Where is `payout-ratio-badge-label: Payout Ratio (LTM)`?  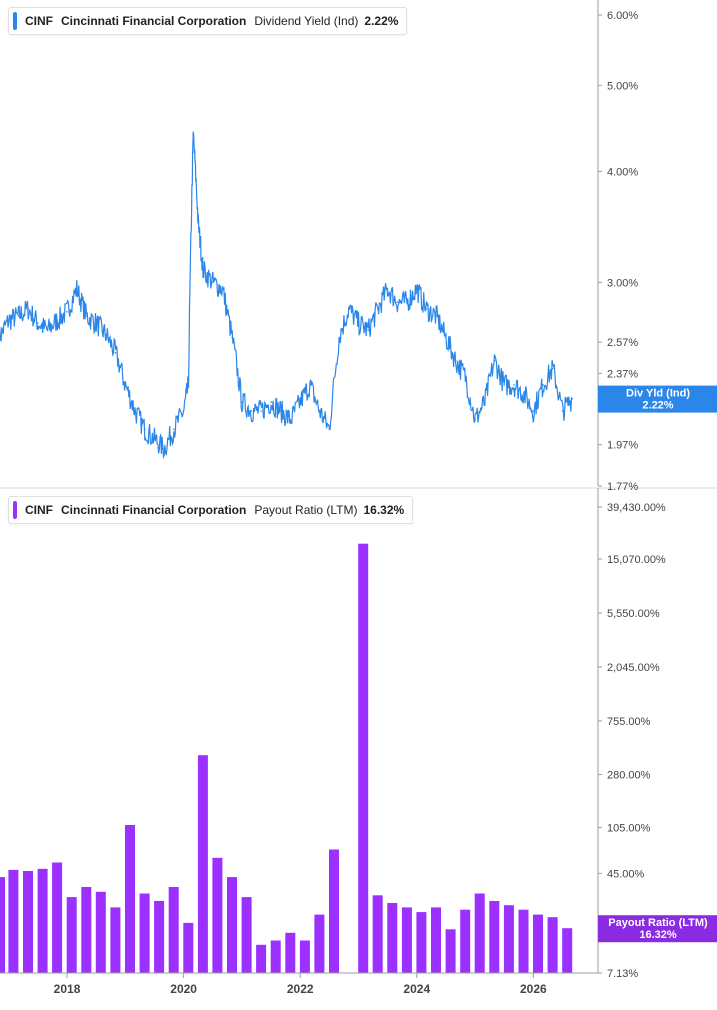 payout-ratio-badge-label: Payout Ratio (LTM) is located at coordinates (658, 923).